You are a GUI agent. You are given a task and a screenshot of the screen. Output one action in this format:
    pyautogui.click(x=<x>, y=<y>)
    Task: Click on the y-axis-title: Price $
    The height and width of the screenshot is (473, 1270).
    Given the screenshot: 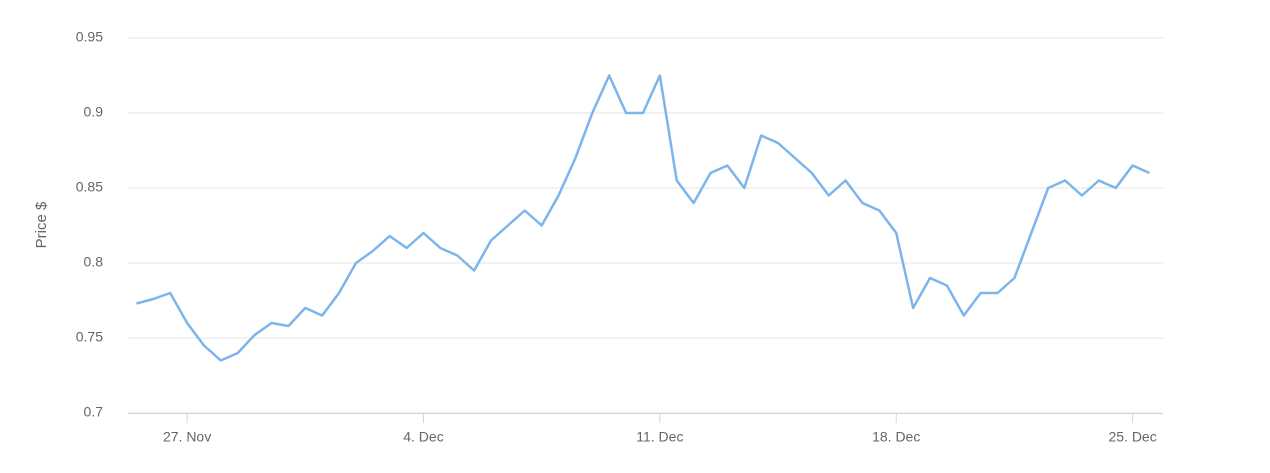 What is the action you would take?
    pyautogui.click(x=41, y=224)
    